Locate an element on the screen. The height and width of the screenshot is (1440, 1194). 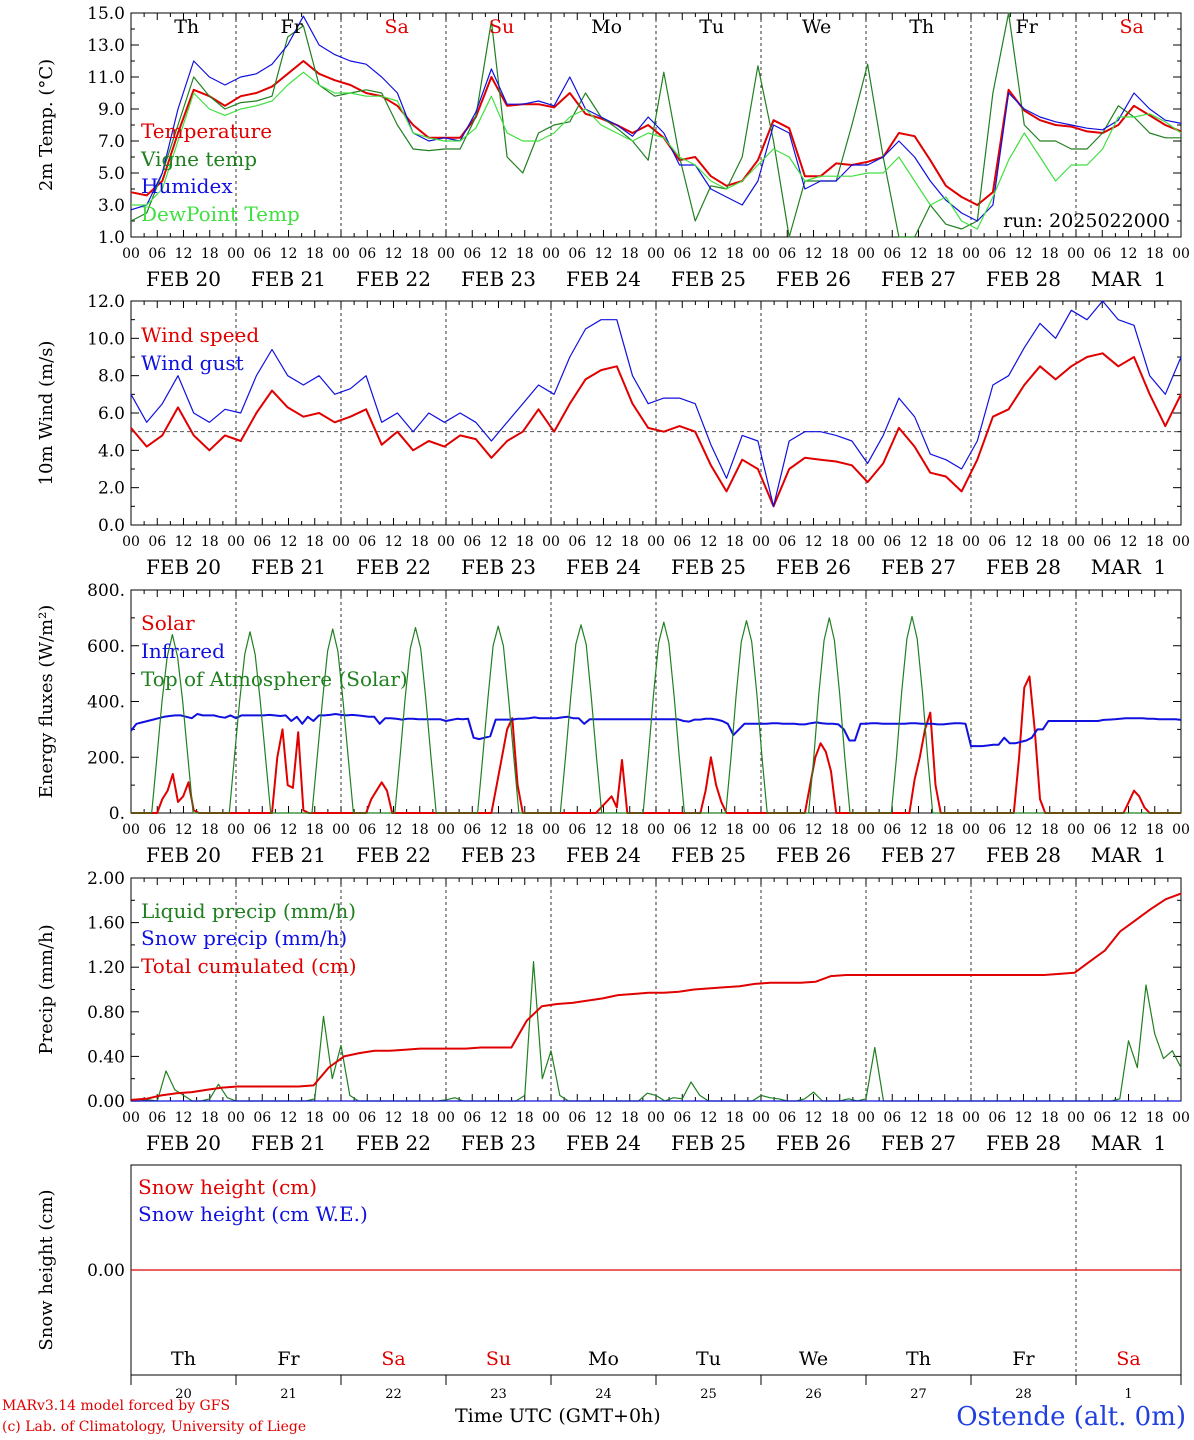
date-label: FEB 25 is located at coordinates (708, 1143).